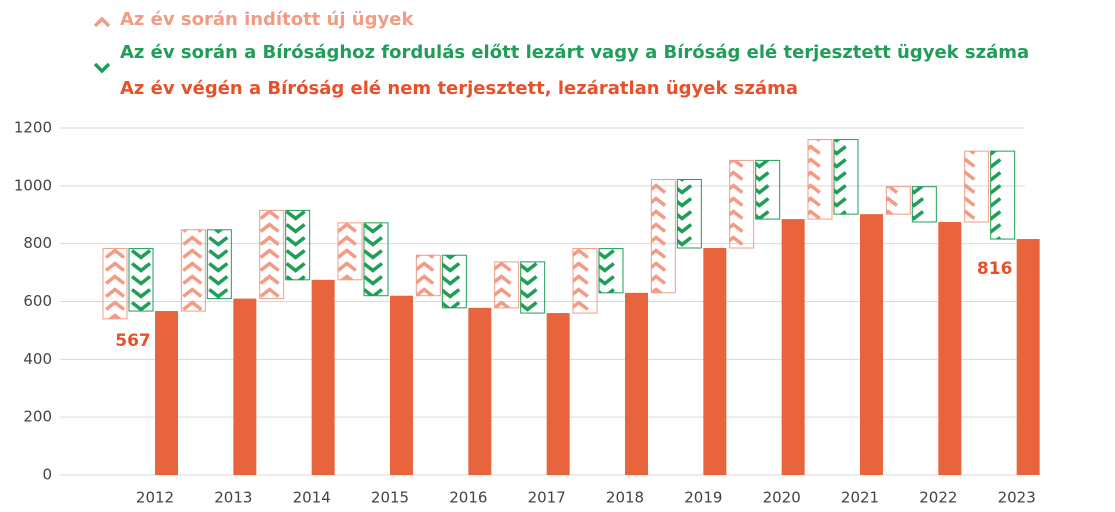  What do you see at coordinates (47, 475) in the screenshot?
I see `y-tick-label: 0` at bounding box center [47, 475].